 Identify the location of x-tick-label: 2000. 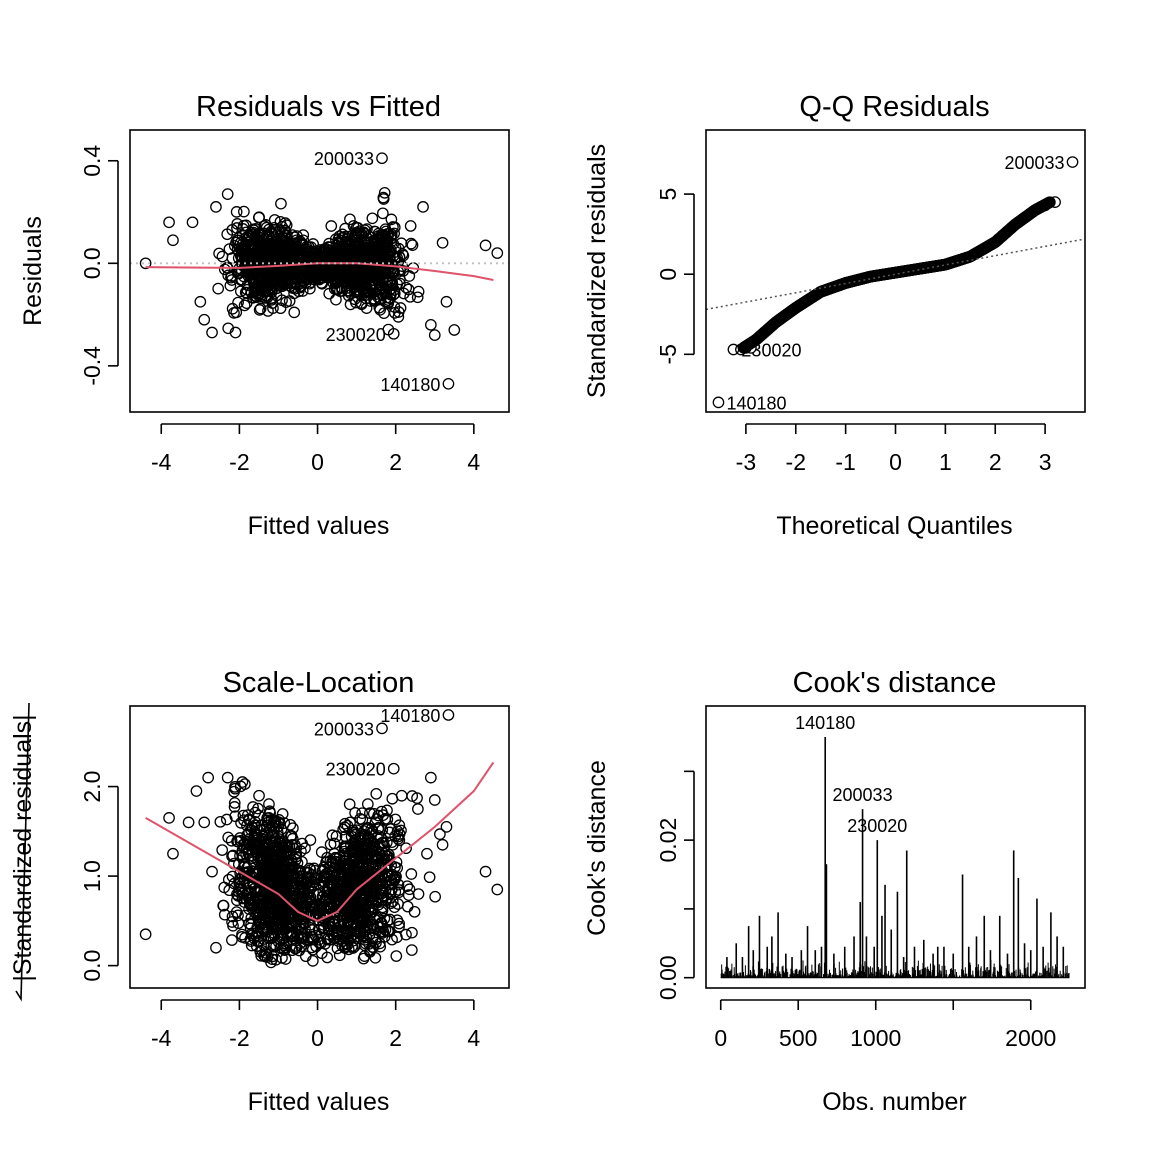
(1030, 1038).